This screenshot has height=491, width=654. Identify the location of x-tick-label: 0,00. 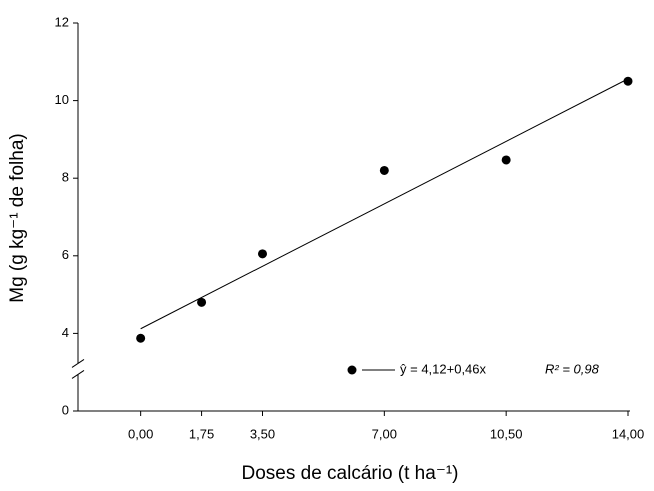
(140, 433).